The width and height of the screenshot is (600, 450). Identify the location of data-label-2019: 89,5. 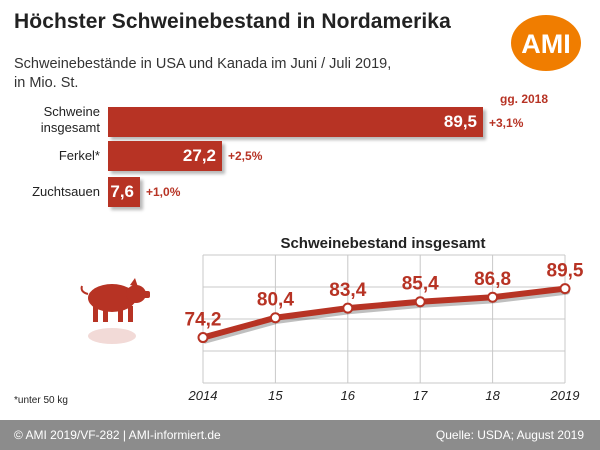
(565, 271).